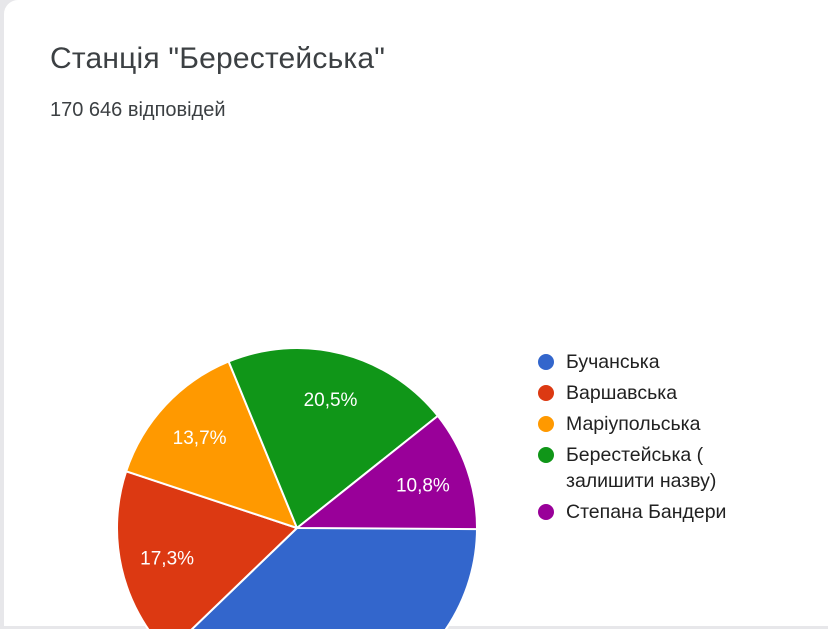 The height and width of the screenshot is (629, 828). I want to click on legend-item-0: Бучанська, so click(654, 362).